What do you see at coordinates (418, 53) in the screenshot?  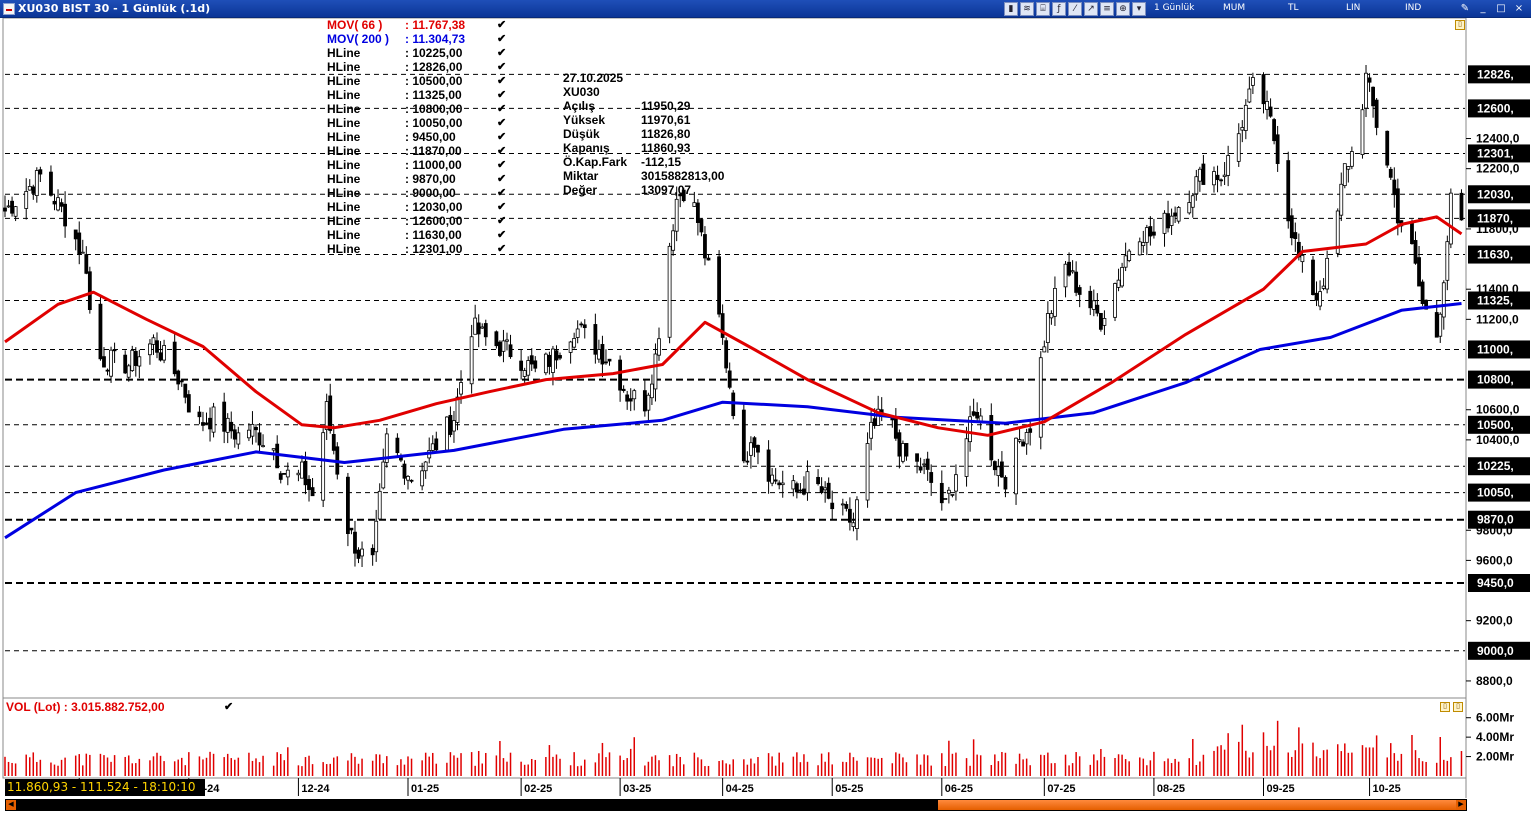 I see `legend-row: HLine: 10225,00 ✔` at bounding box center [418, 53].